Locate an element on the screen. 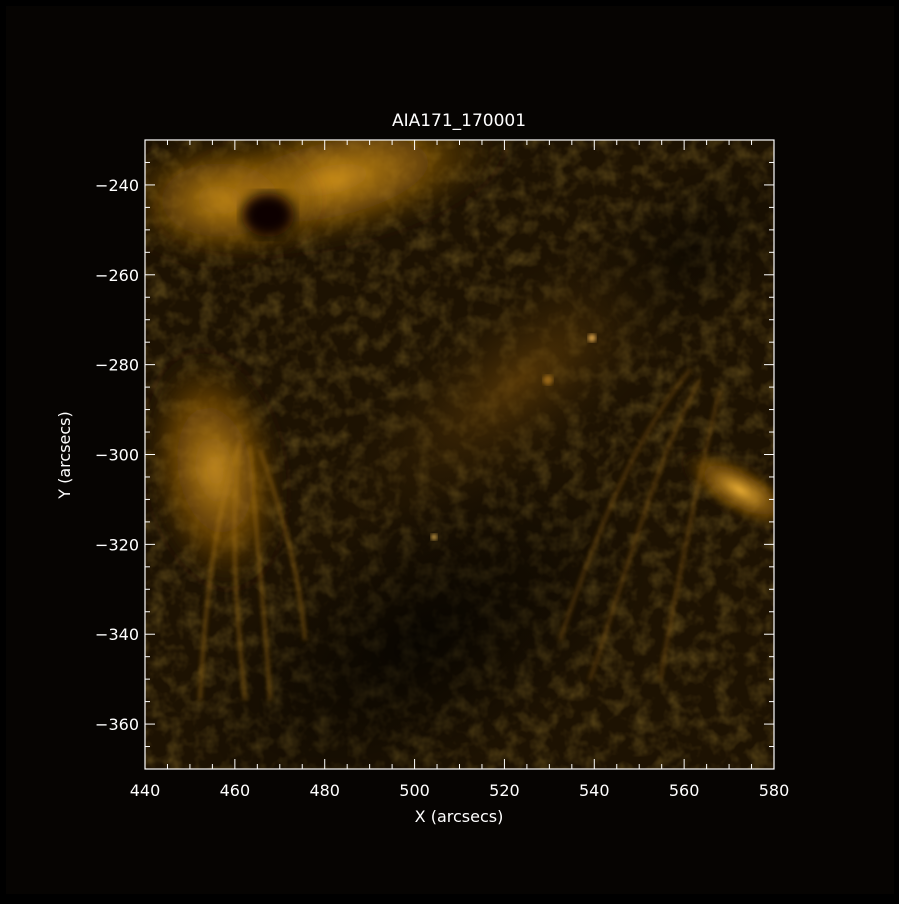  x-tick-label: 560 is located at coordinates (684, 790).